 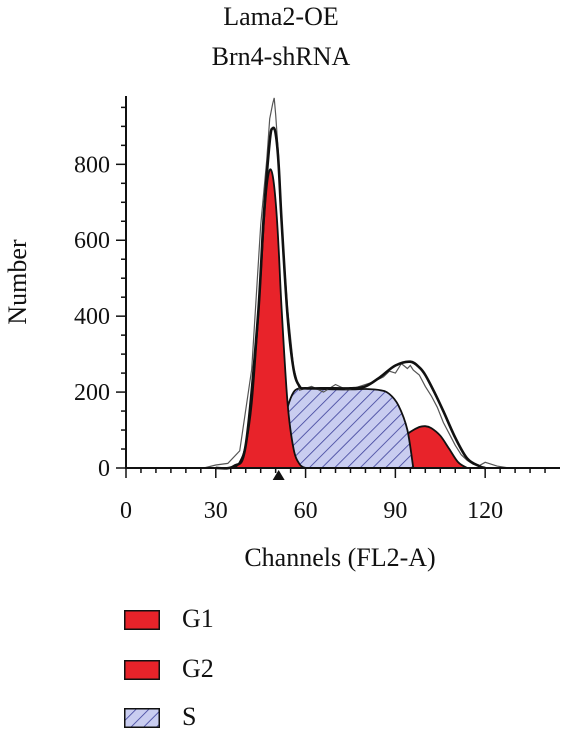 I want to click on legend-swatch-g2, so click(x=142, y=670).